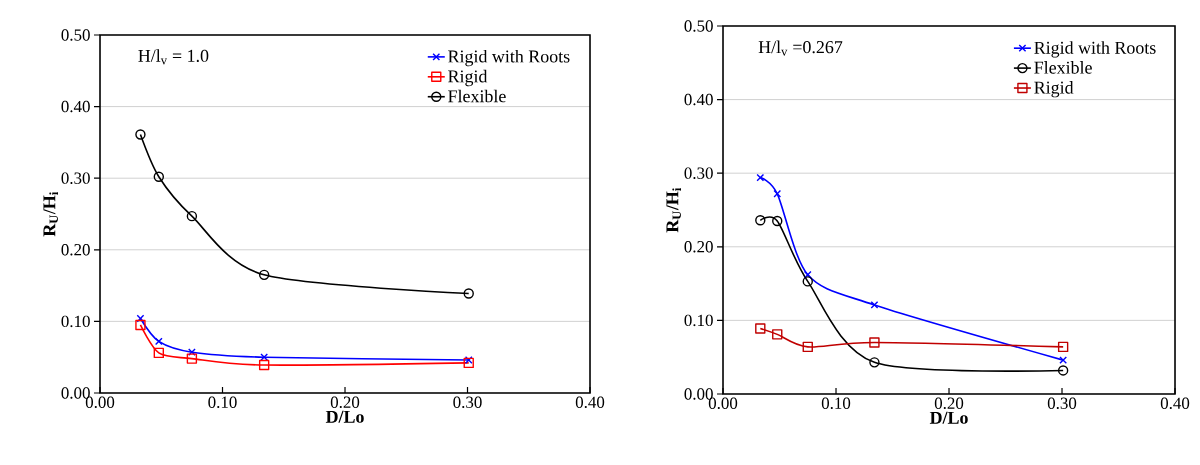 The image size is (1200, 465). I want to click on annotation: H/l$_{v}$ =0.267, so click(800, 48).